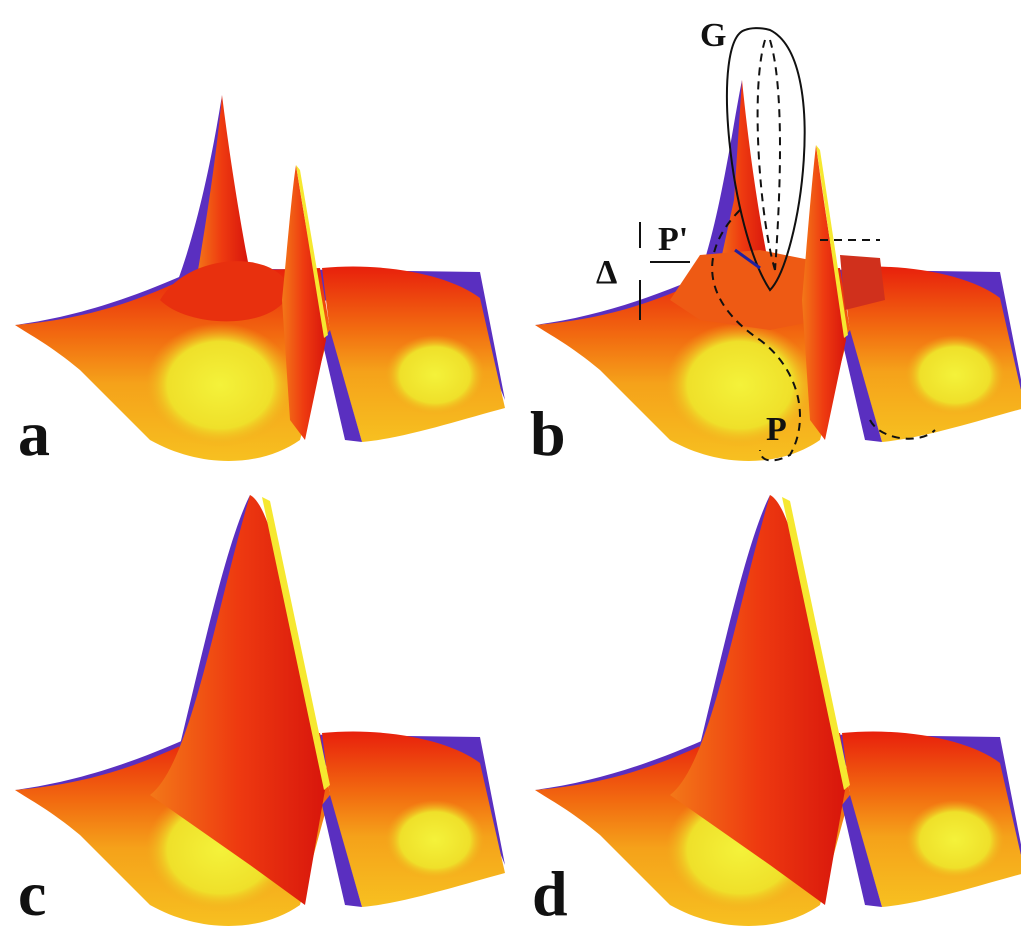  I want to click on annotation: G, so click(713, 35).